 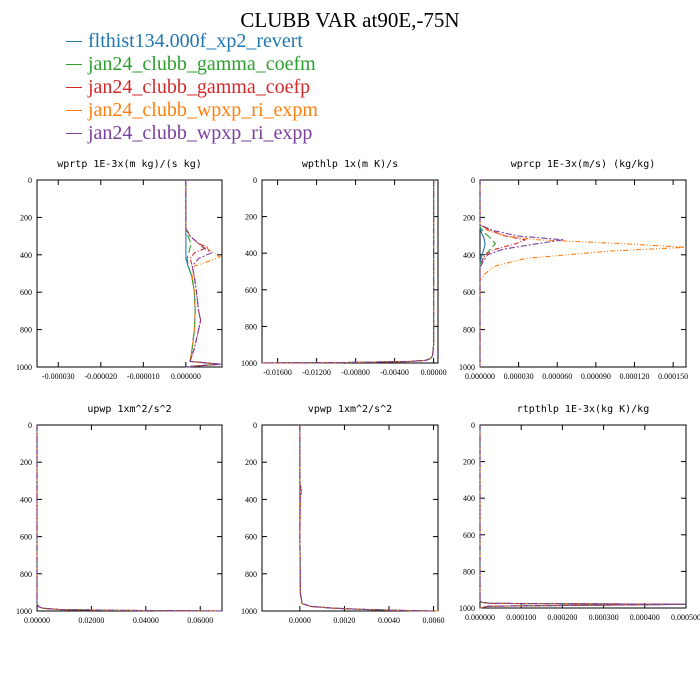 I want to click on x-tick-label: 0.000090, so click(x=596, y=376).